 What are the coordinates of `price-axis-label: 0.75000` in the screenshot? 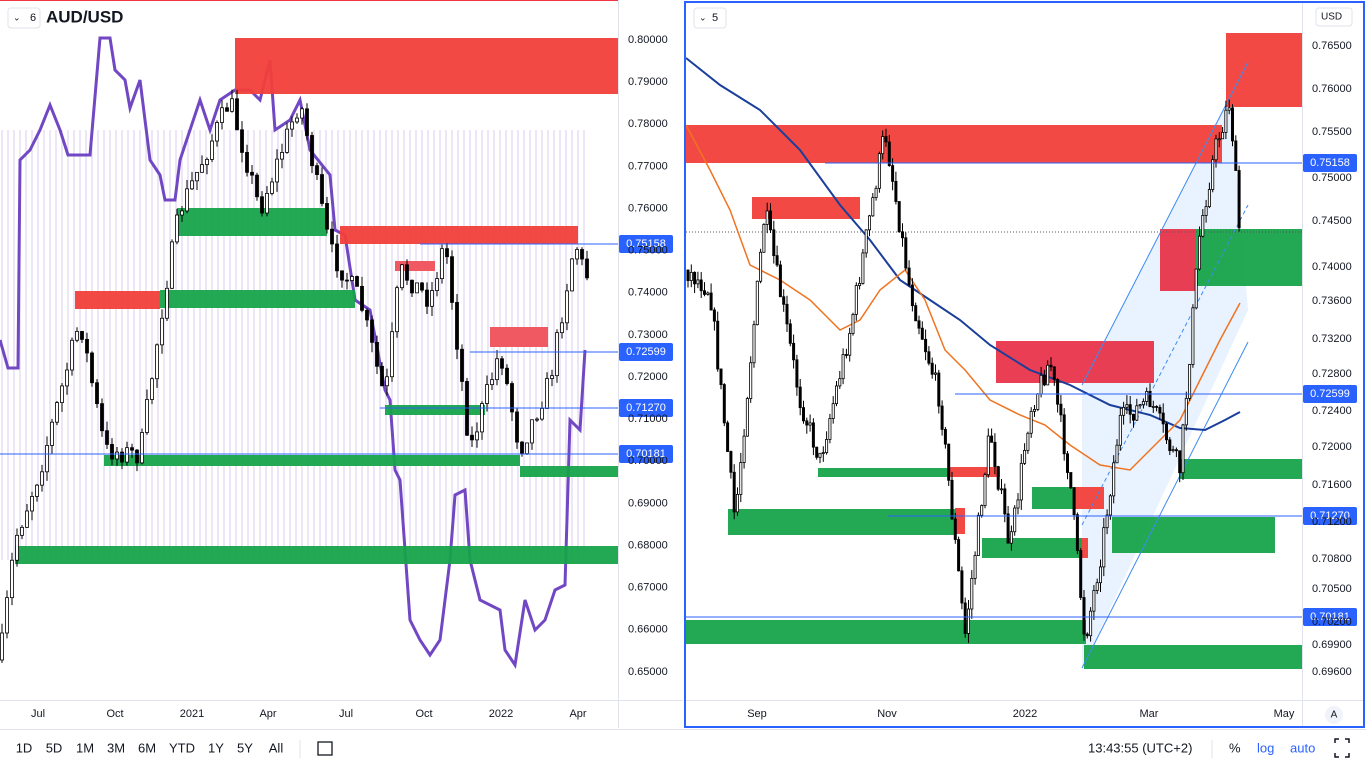 It's located at (1332, 178).